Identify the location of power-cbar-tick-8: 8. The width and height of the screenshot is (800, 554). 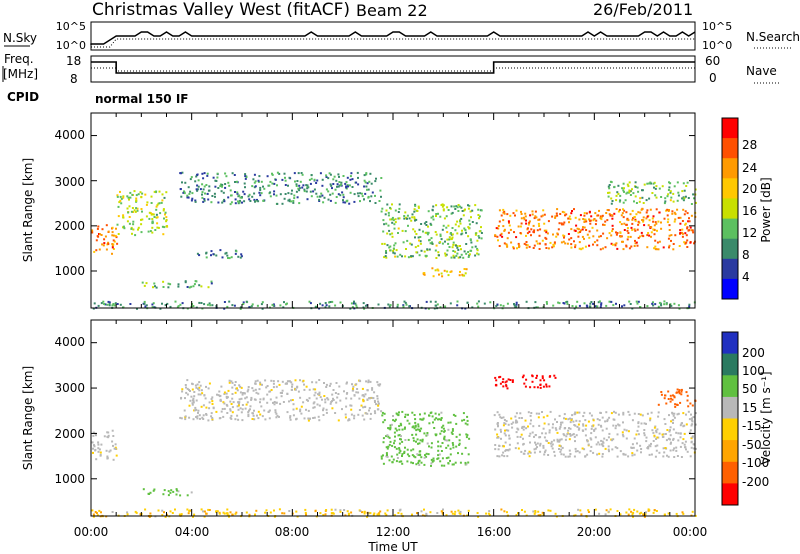
(746, 255).